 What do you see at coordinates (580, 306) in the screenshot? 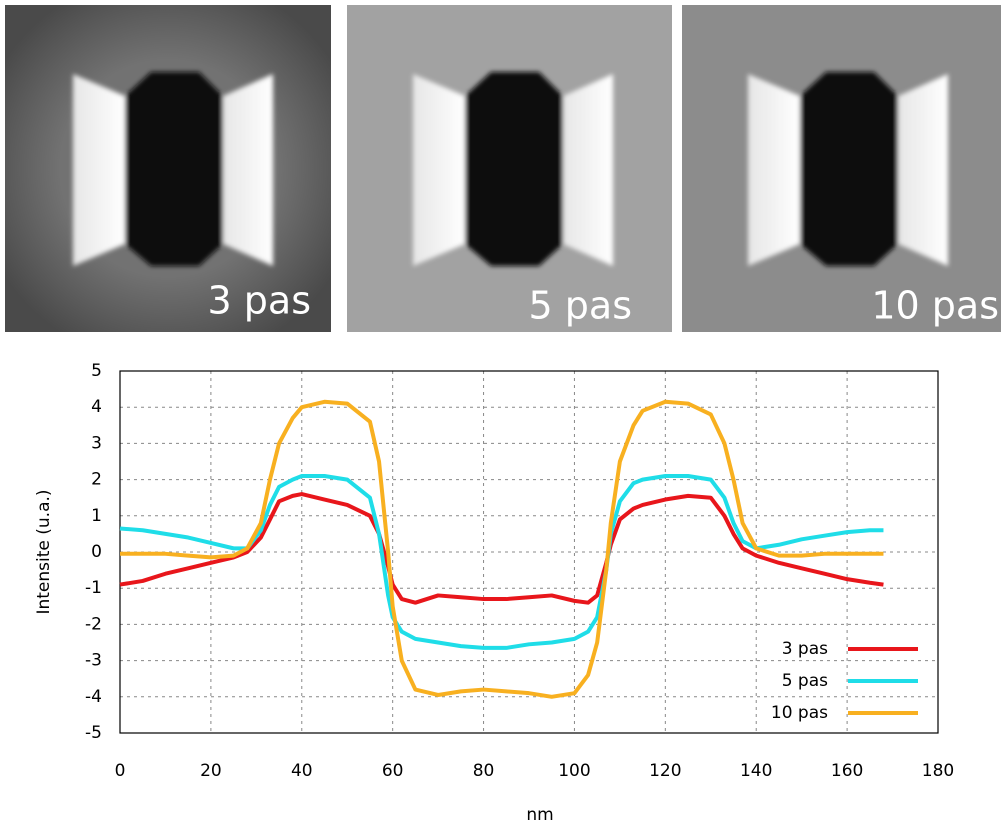
I see `panel-label: 5 pas` at bounding box center [580, 306].